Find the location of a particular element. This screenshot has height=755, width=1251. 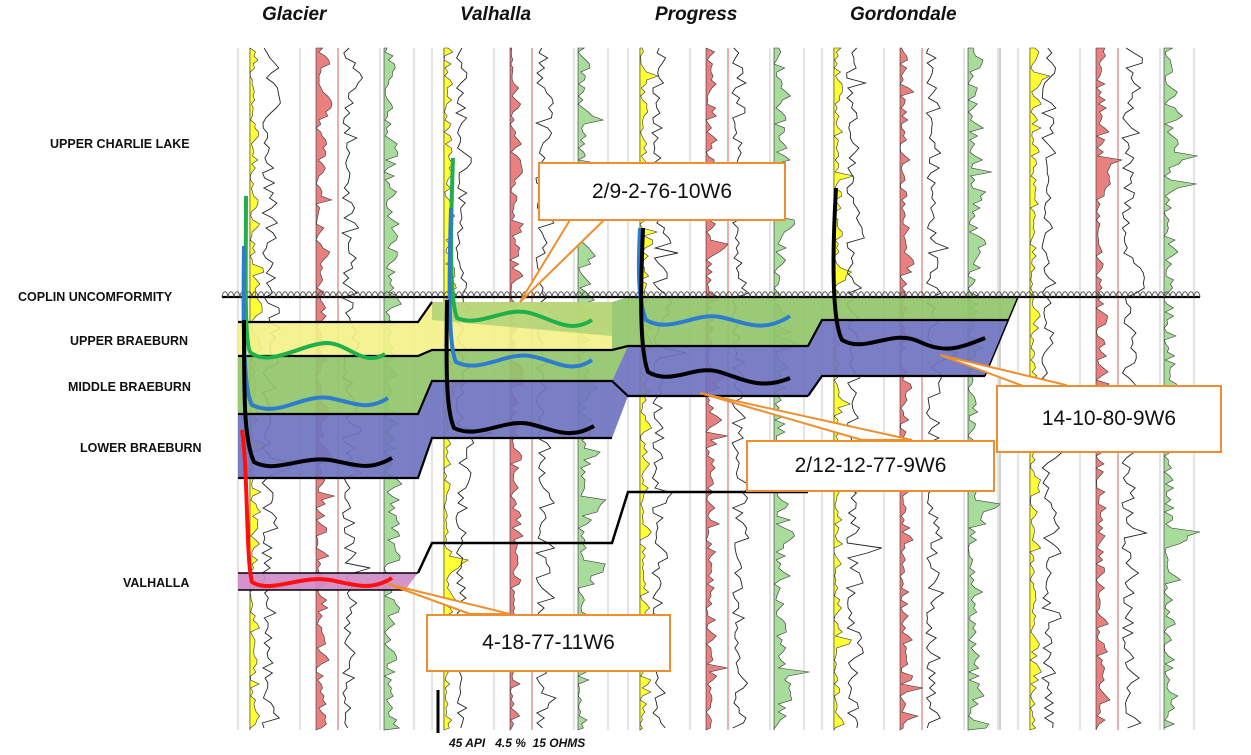

progress-blue-well-path is located at coordinates (714, 277).